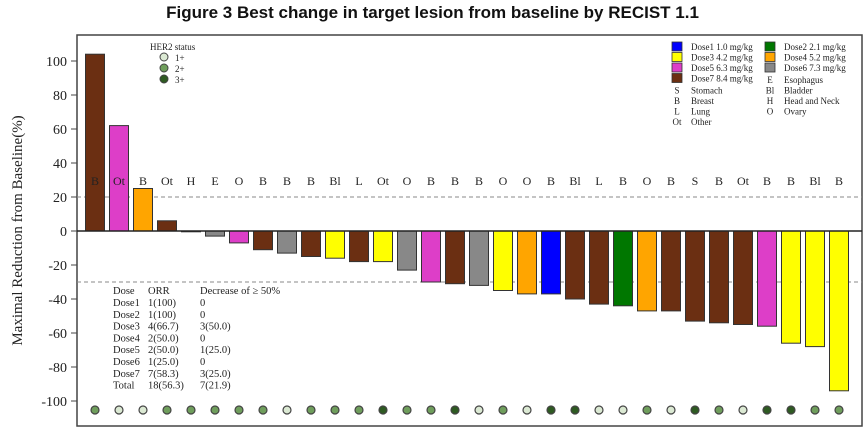 The width and height of the screenshot is (865, 431). Describe the element at coordinates (57, 266) in the screenshot. I see `y-tick-label: -20` at that location.